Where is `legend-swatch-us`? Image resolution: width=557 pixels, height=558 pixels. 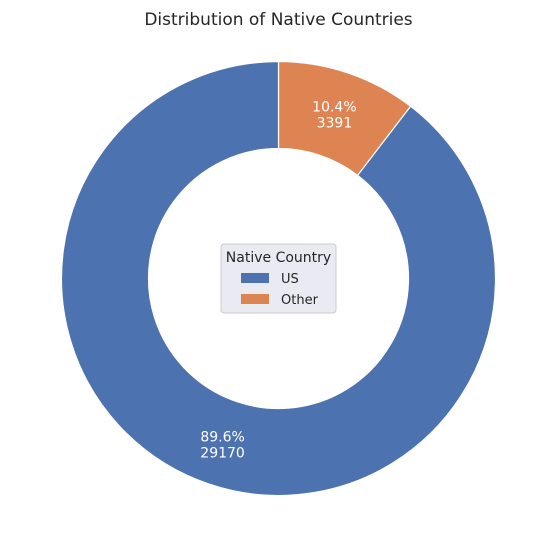
legend-swatch-us is located at coordinates (255, 278).